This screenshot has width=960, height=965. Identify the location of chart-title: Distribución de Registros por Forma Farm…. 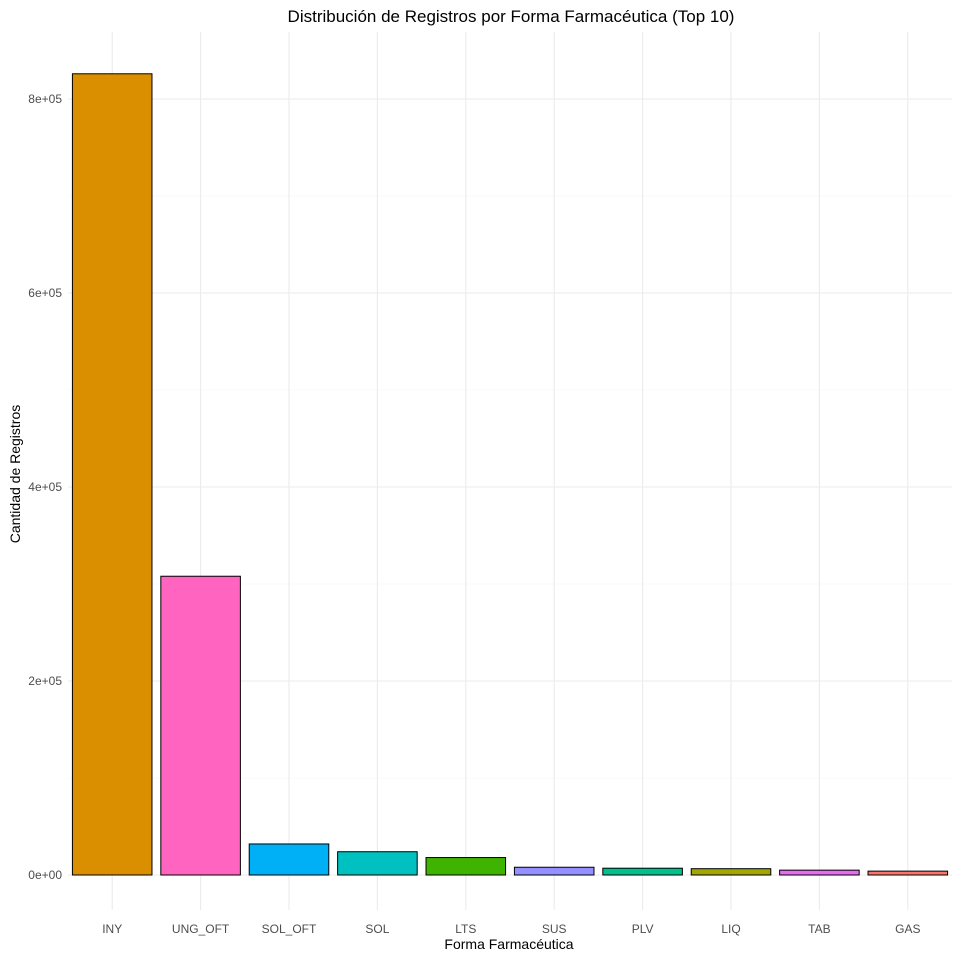
(511, 16).